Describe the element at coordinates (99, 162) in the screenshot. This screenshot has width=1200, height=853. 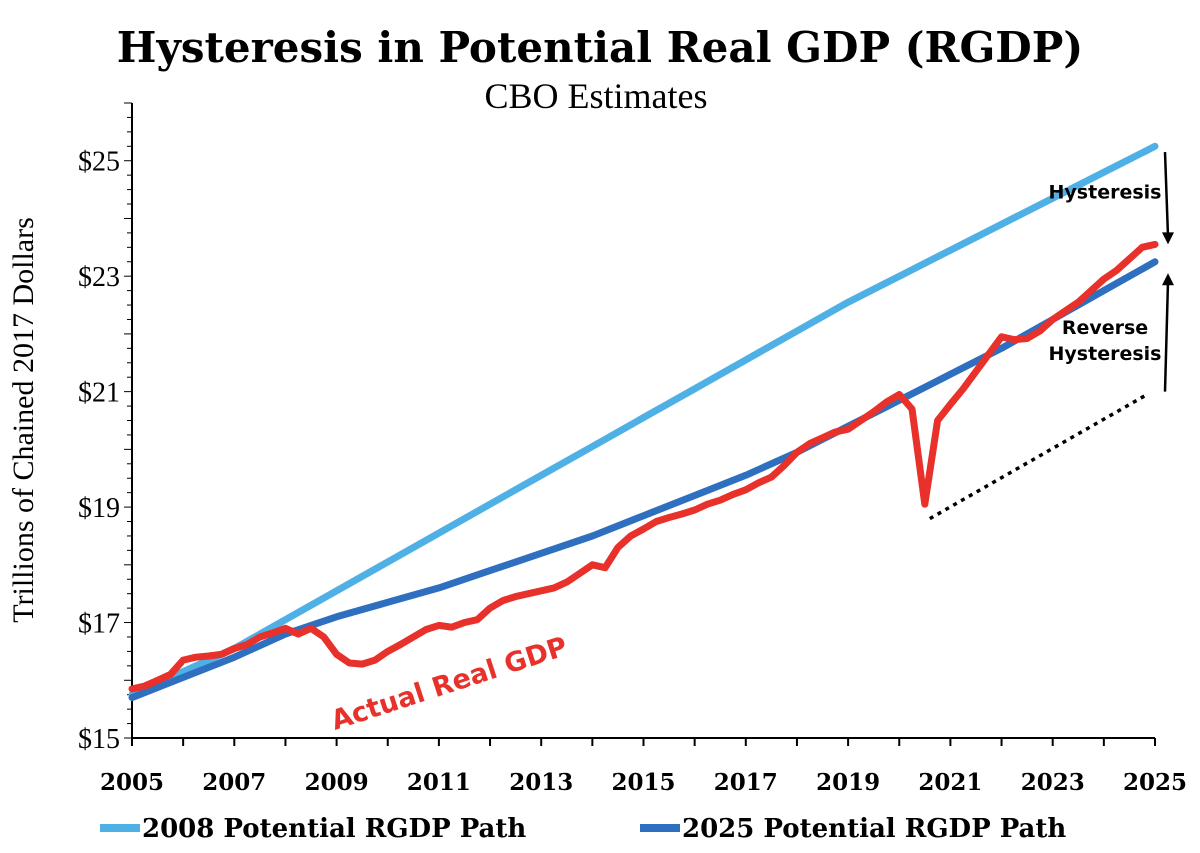
I see `y-tick-label: $25` at that location.